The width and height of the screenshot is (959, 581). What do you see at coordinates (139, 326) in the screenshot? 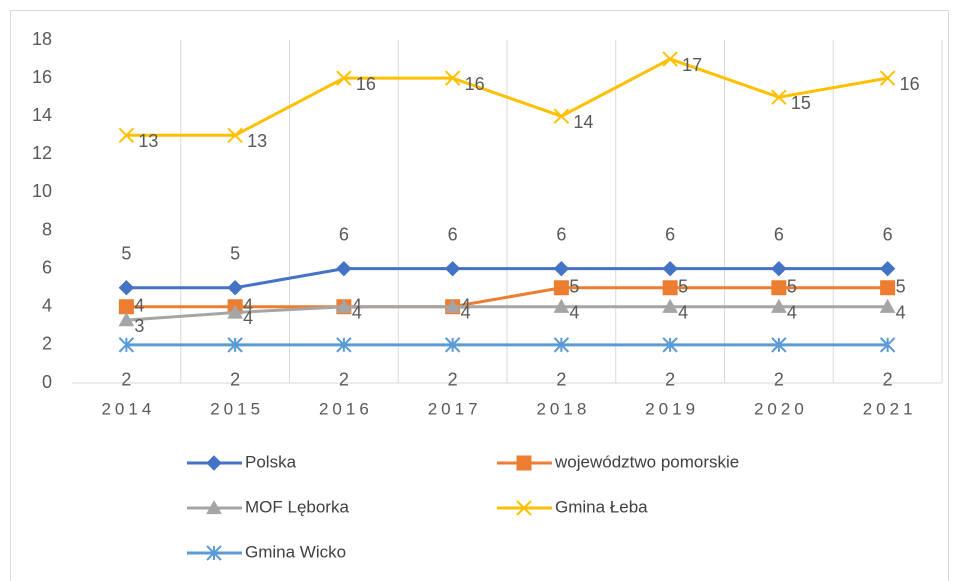
I see `data-label: 3` at bounding box center [139, 326].